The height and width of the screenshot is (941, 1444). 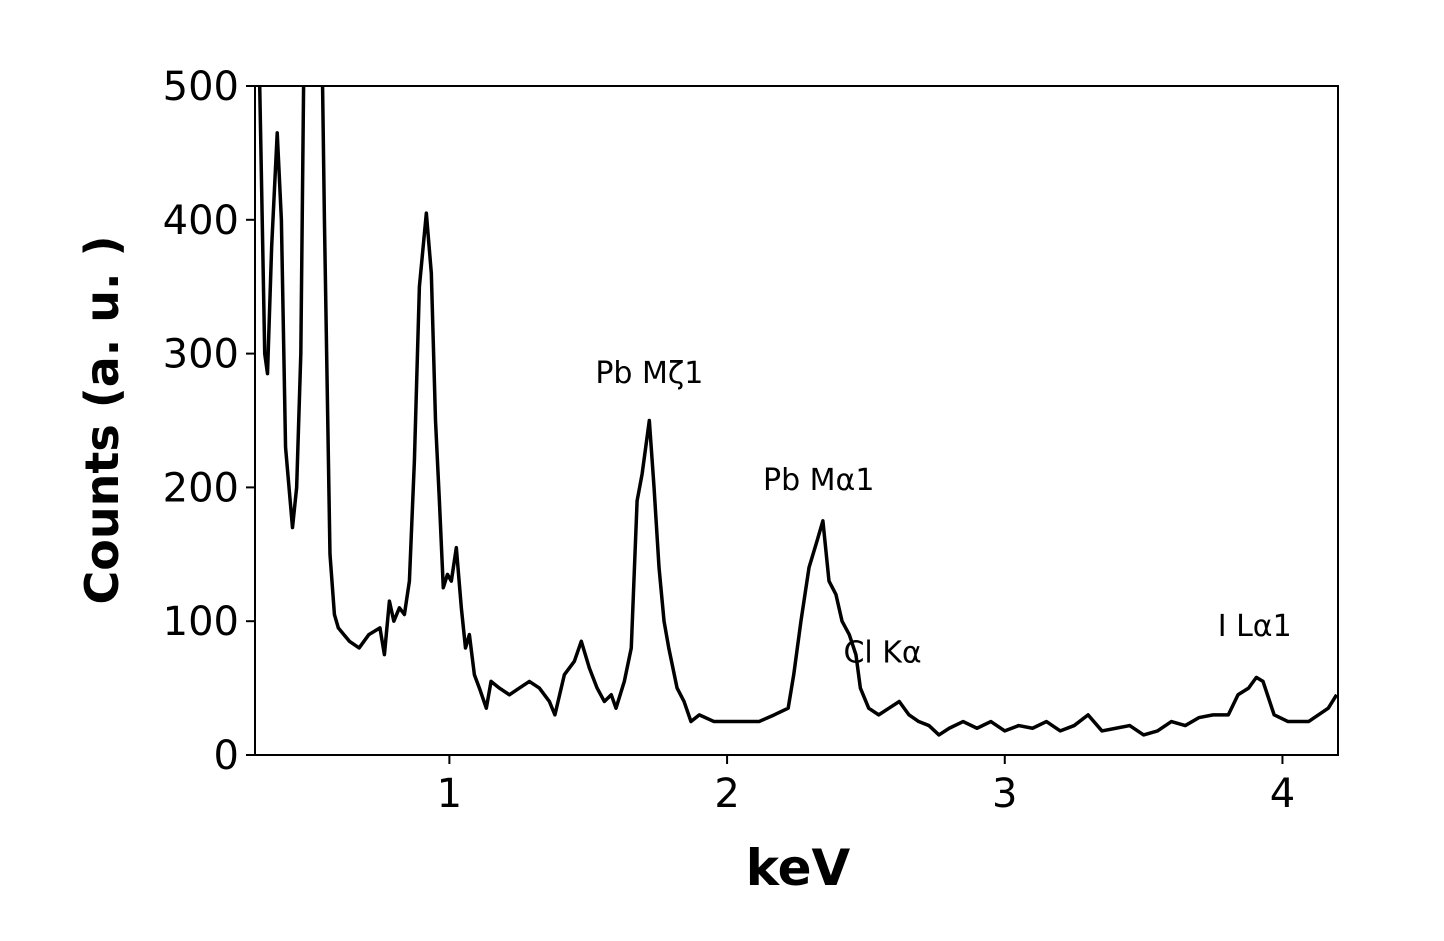 What do you see at coordinates (201, 355) in the screenshot?
I see `y-tick-label: 300` at bounding box center [201, 355].